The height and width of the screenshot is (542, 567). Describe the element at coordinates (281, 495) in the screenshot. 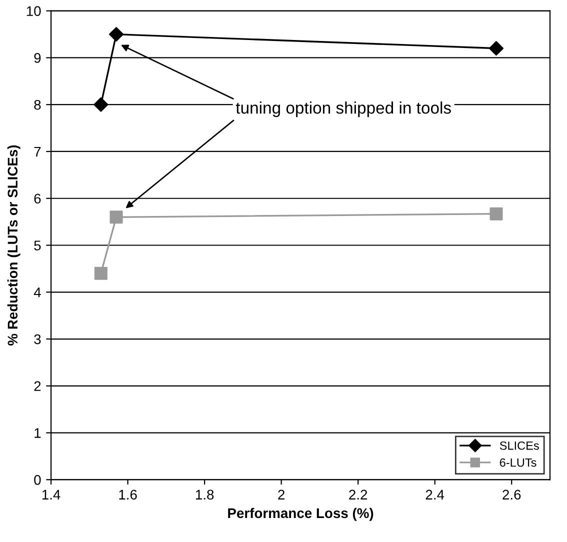

I see `x-tick-label: 2` at that location.